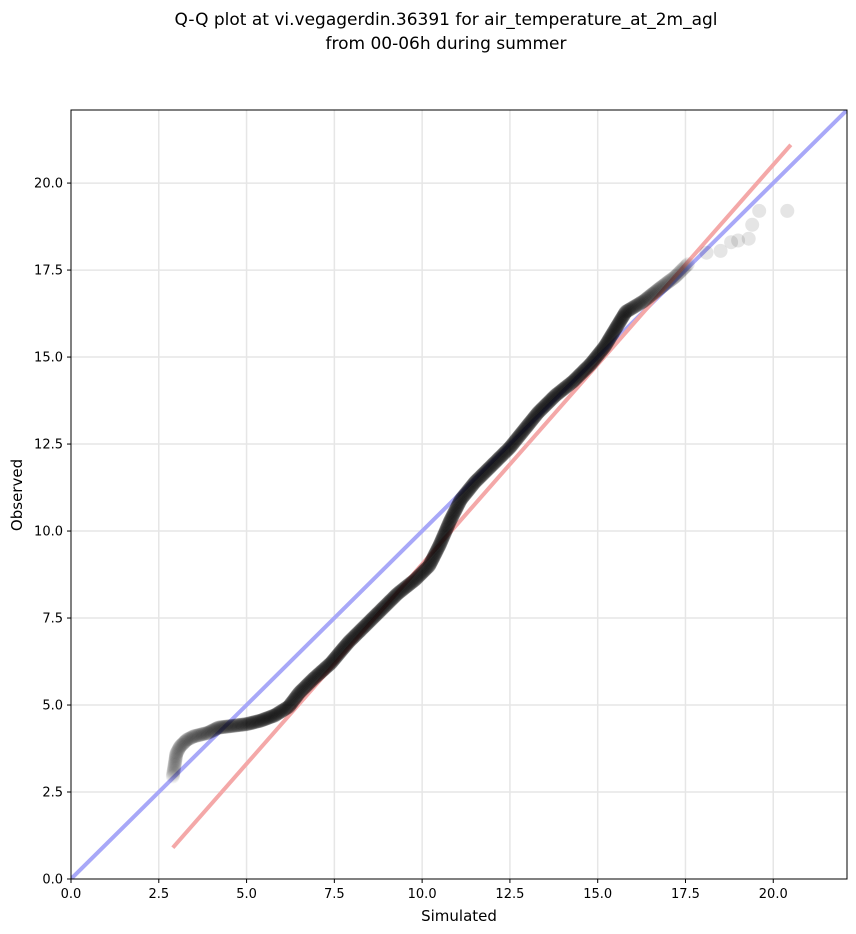 Image resolution: width=856 pixels, height=934 pixels. Describe the element at coordinates (48, 532) in the screenshot. I see `y-tick-label: 10.0` at that location.